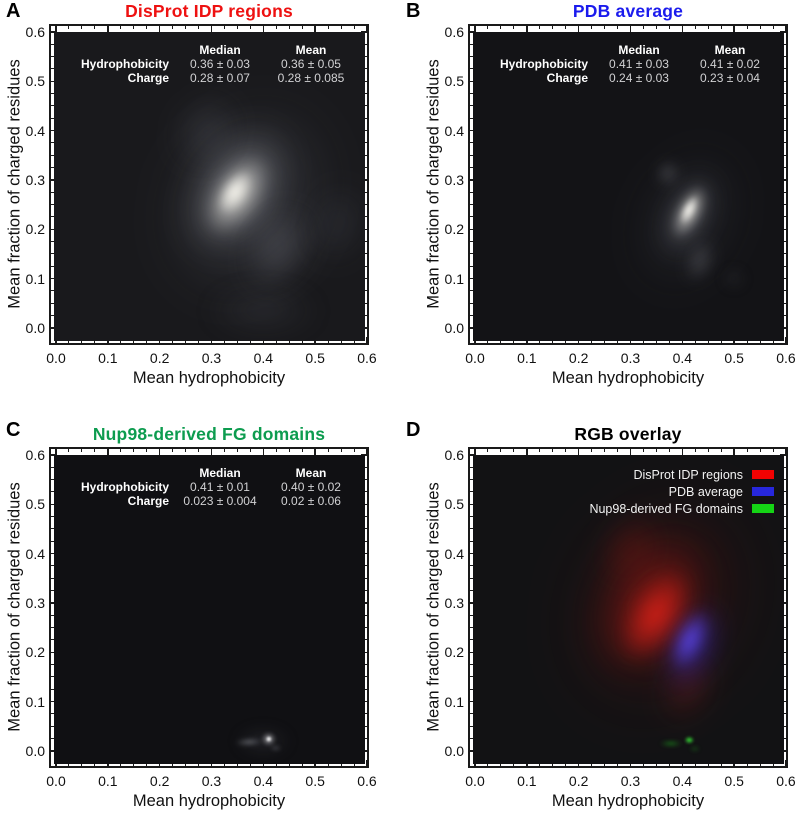 The height and width of the screenshot is (814, 797). I want to click on density-plot, so click(209, 609).